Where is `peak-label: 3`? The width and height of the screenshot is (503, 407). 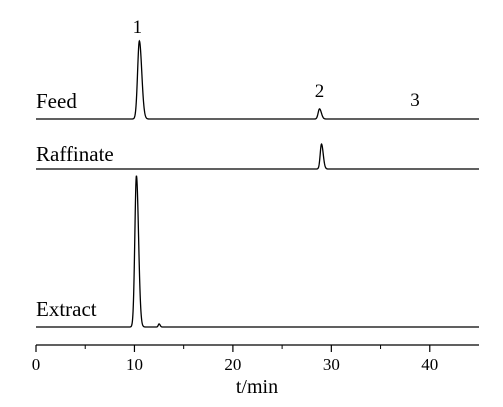
peak-label: 3 is located at coordinates (415, 100).